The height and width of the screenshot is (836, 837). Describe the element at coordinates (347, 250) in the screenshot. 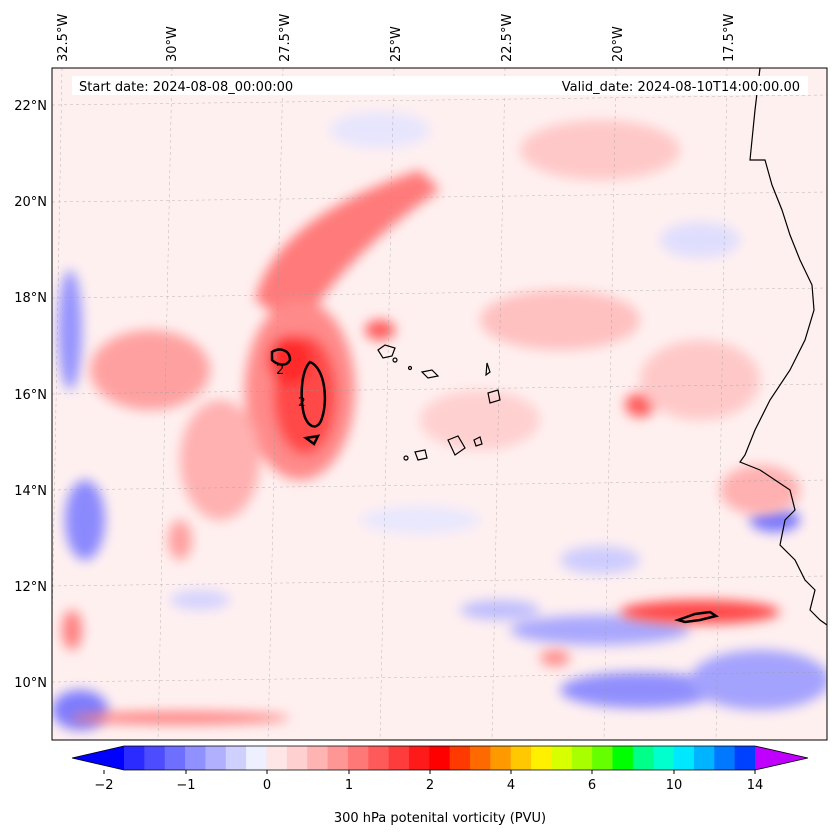

I see `pv-streamer` at that location.